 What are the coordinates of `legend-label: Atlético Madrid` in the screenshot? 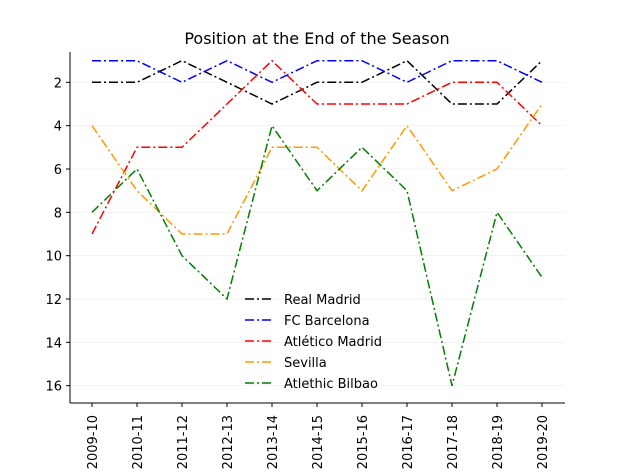 It's located at (333, 342).